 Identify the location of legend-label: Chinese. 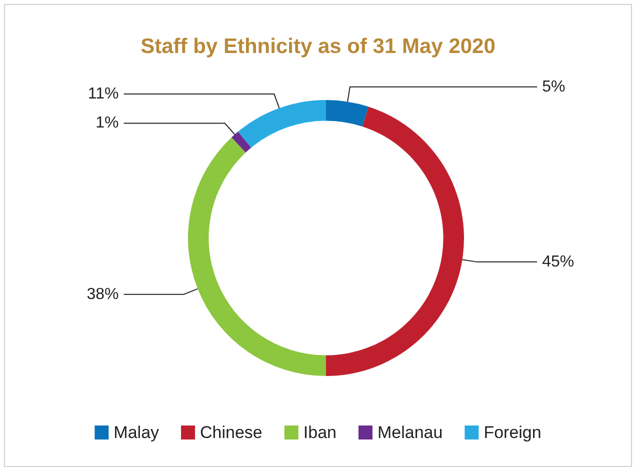
(231, 432).